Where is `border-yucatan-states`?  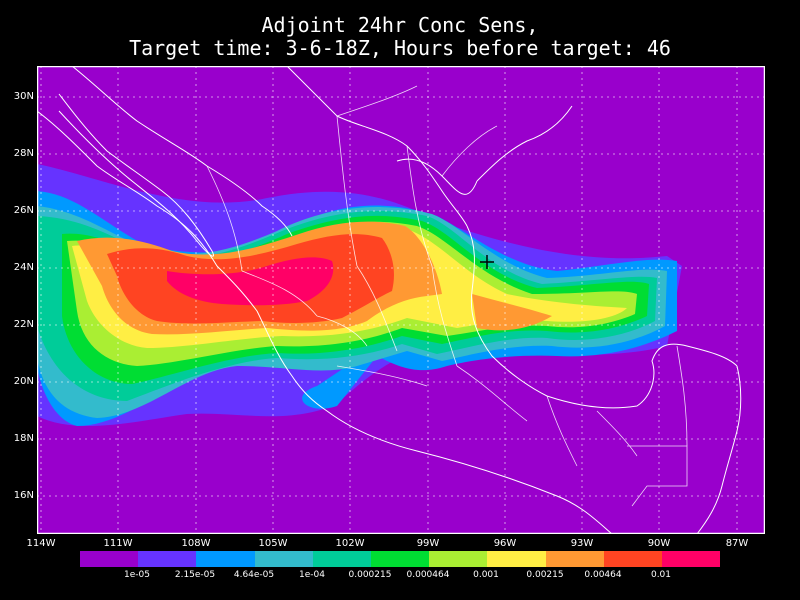 border-yucatan-states is located at coordinates (682, 396).